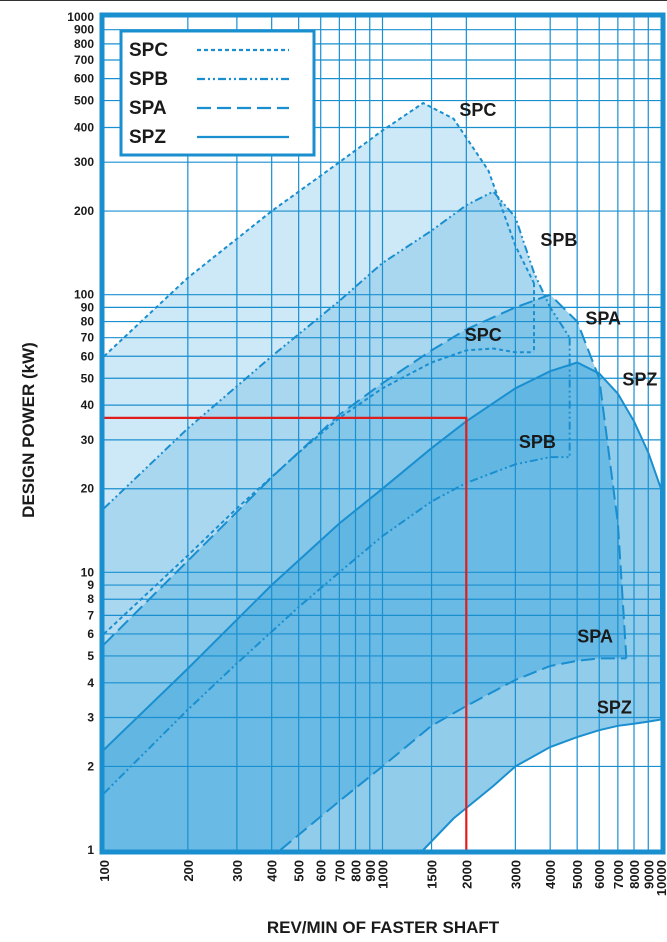 The image size is (667, 942). What do you see at coordinates (237, 871) in the screenshot?
I see `x-tick-label: 300` at bounding box center [237, 871].